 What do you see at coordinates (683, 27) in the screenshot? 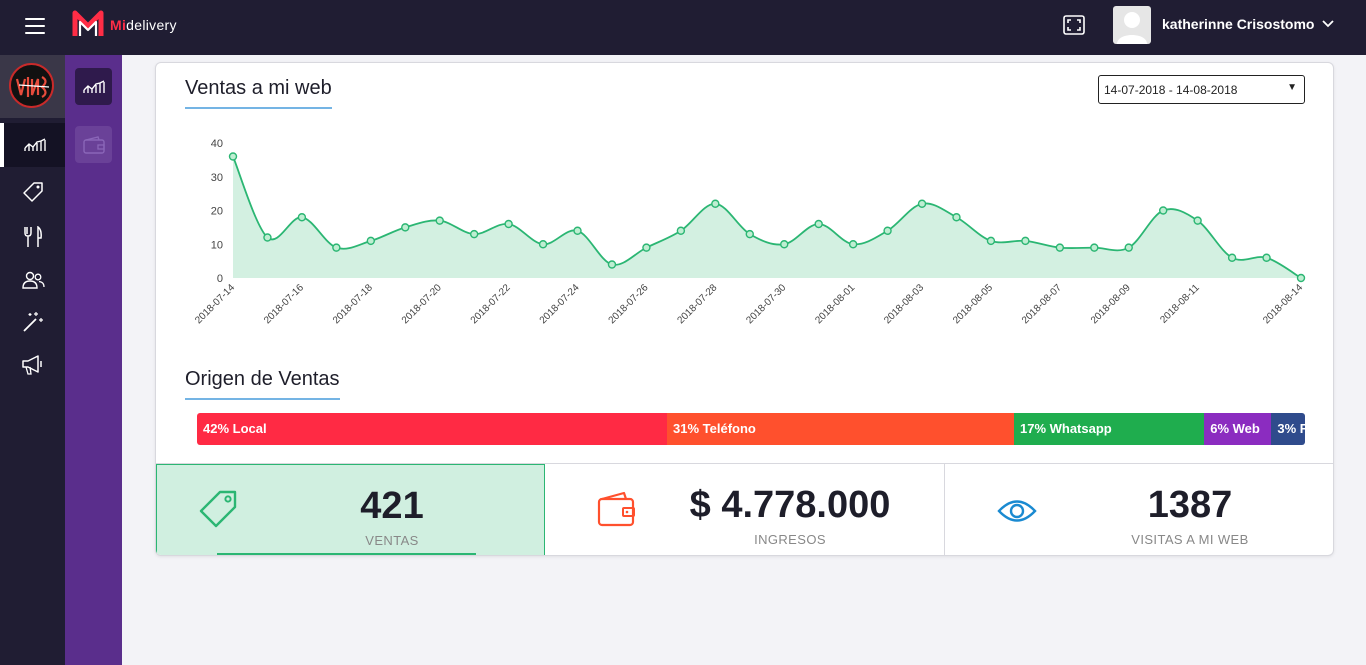
I see `top-bar: Midelivery katherinne Crisostomo` at bounding box center [683, 27].